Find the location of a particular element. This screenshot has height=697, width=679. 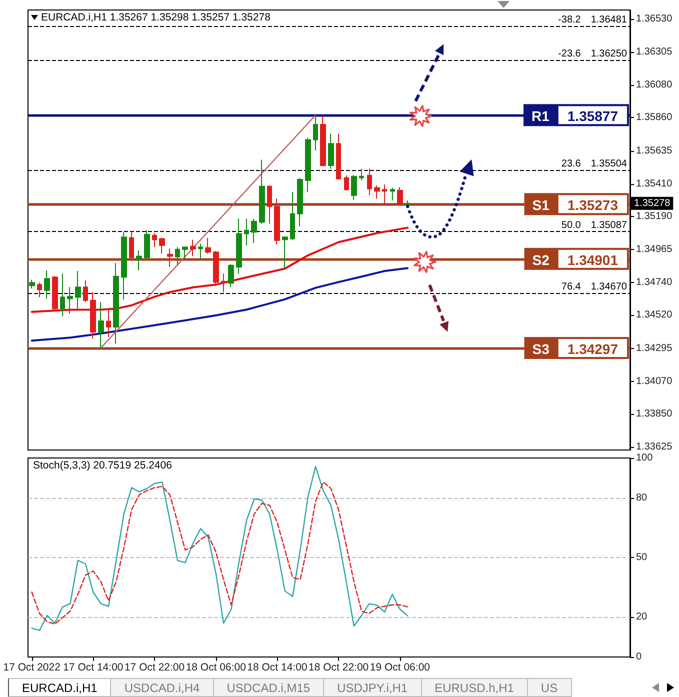

text: S2 1.34901 is located at coordinates (575, 260).